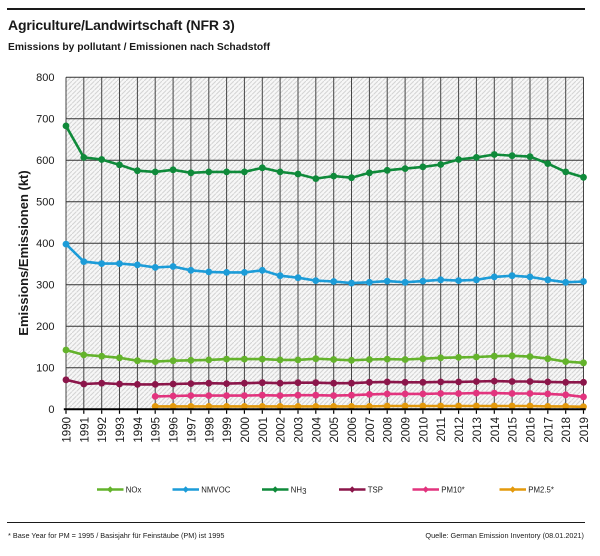 Image resolution: width=600 pixels, height=556 pixels. Describe the element at coordinates (353, 430) in the screenshot. I see `svg-text: 2006` at that location.